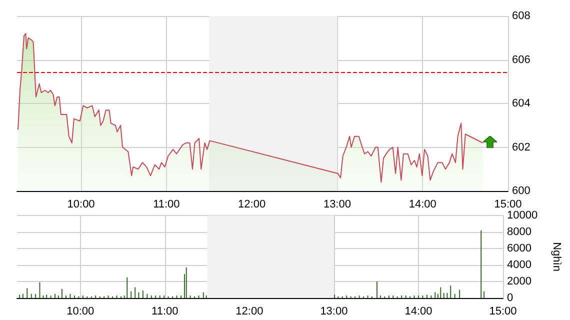  I want to click on y-axis-title: Nghìn, so click(556, 257).